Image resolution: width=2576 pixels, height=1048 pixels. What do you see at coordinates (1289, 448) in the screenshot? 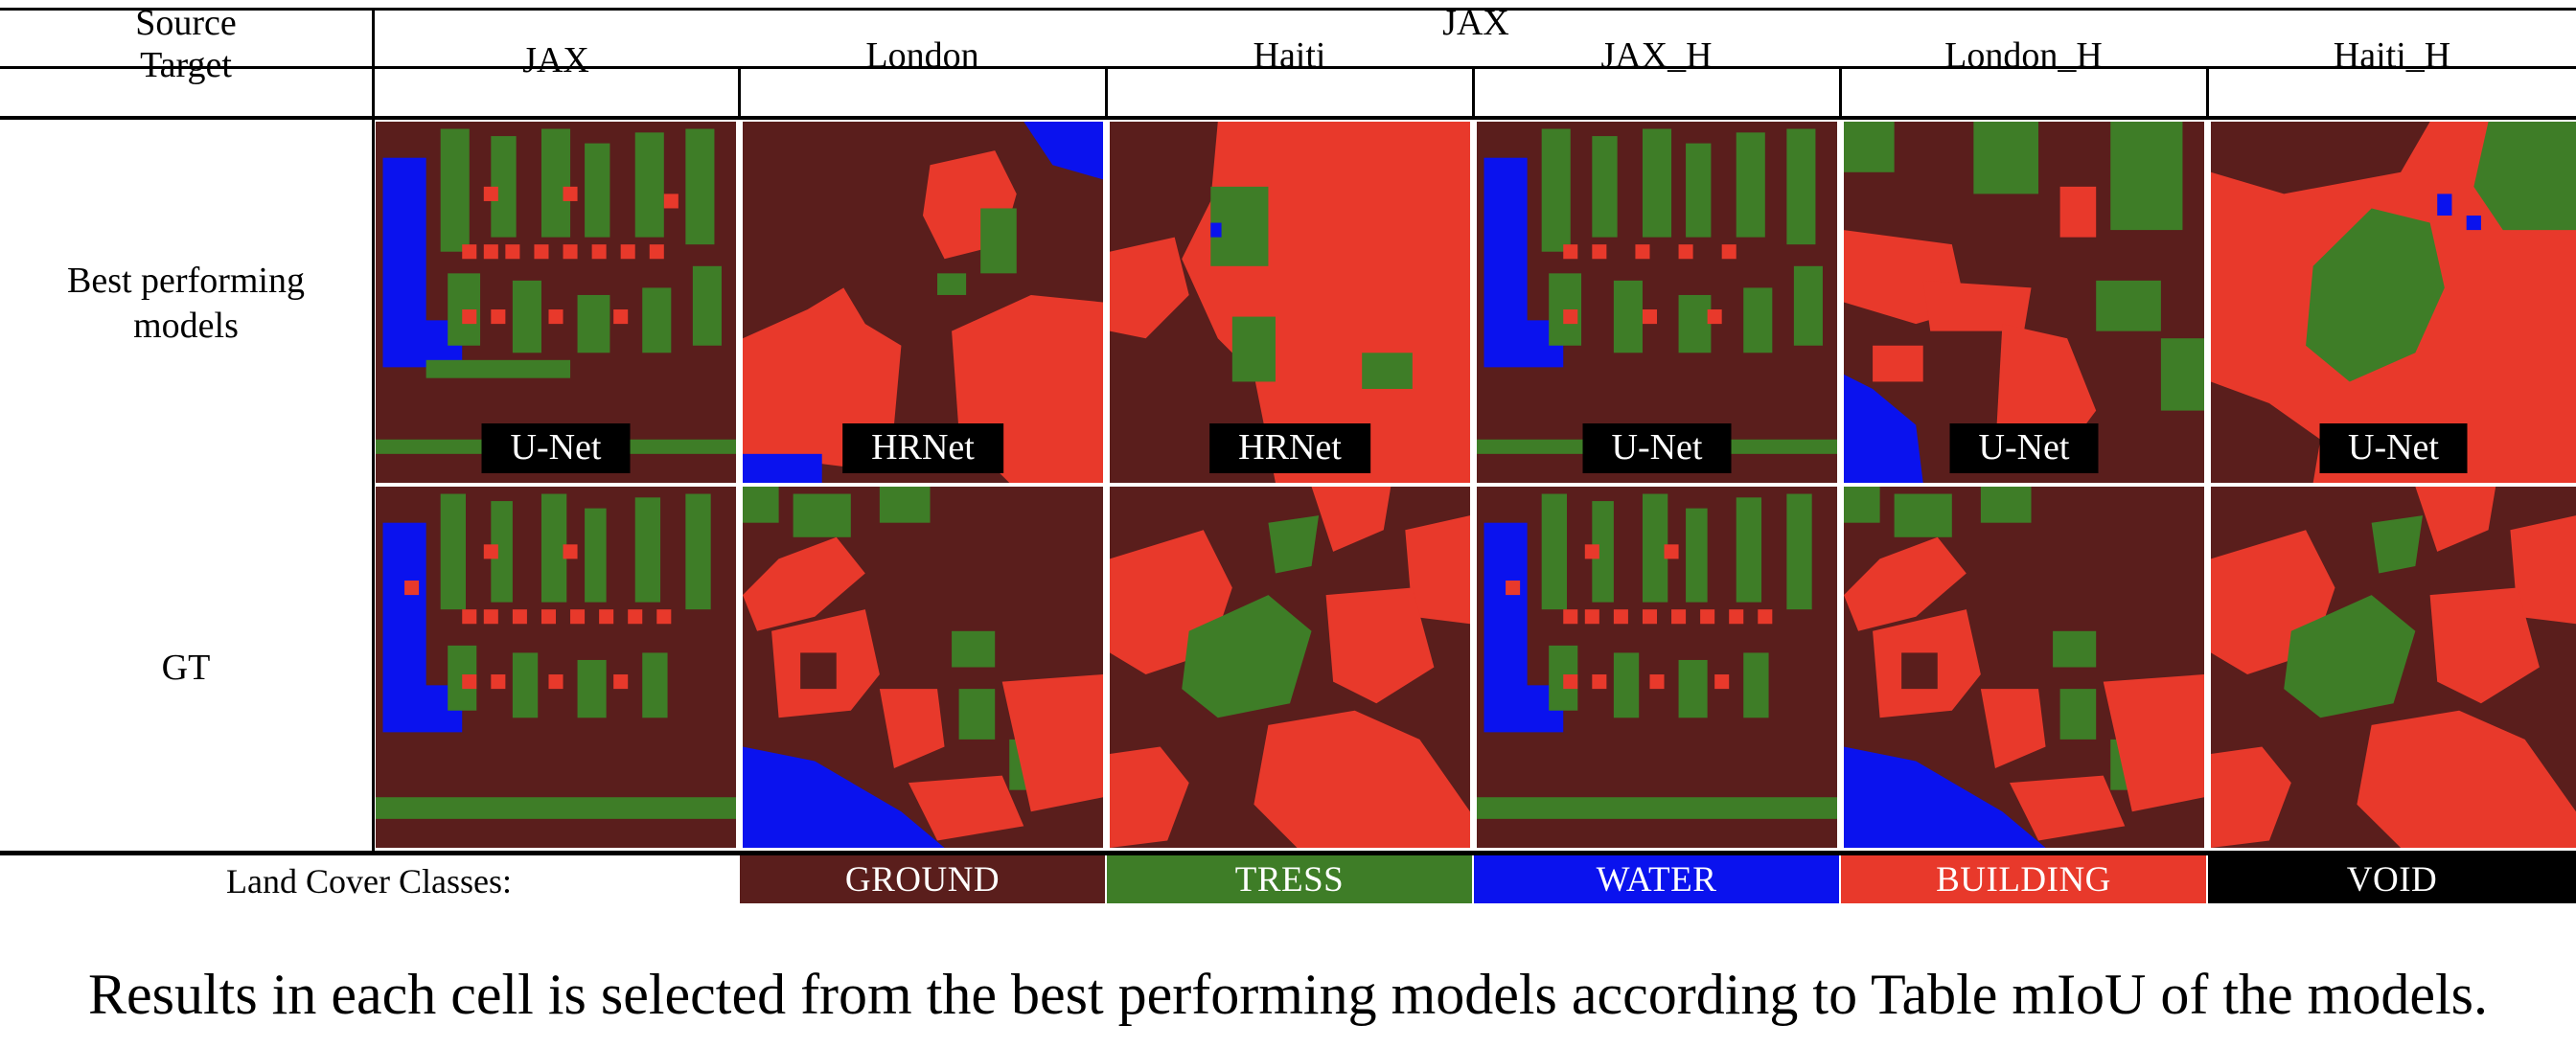
I see `model-tag-haiti: HRNet` at bounding box center [1289, 448].